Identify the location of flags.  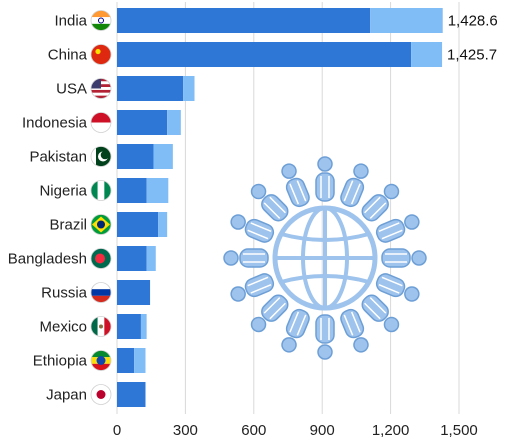
(101, 207).